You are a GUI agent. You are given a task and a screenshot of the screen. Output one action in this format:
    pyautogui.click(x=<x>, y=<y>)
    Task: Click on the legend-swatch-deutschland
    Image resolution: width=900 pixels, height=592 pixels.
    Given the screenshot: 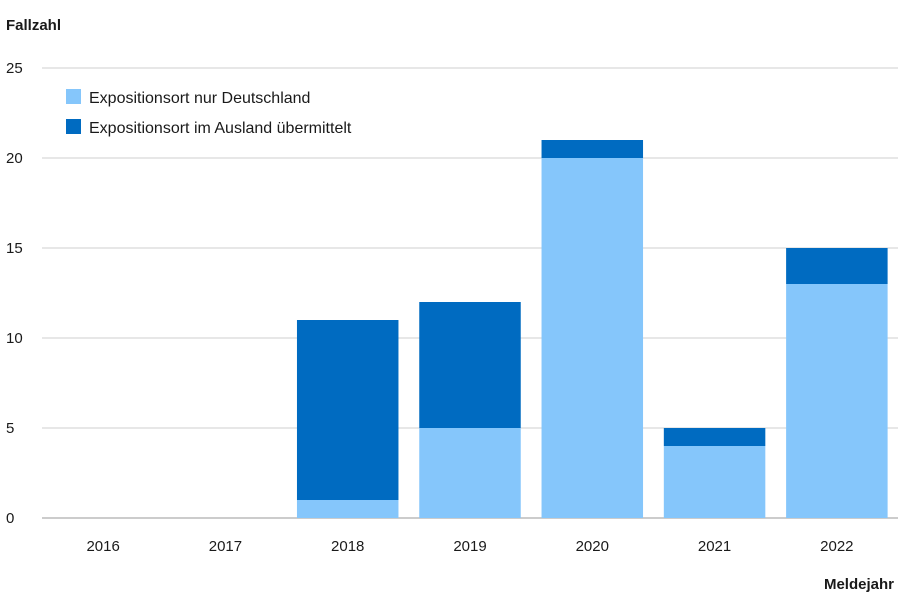 What is the action you would take?
    pyautogui.click(x=73, y=96)
    